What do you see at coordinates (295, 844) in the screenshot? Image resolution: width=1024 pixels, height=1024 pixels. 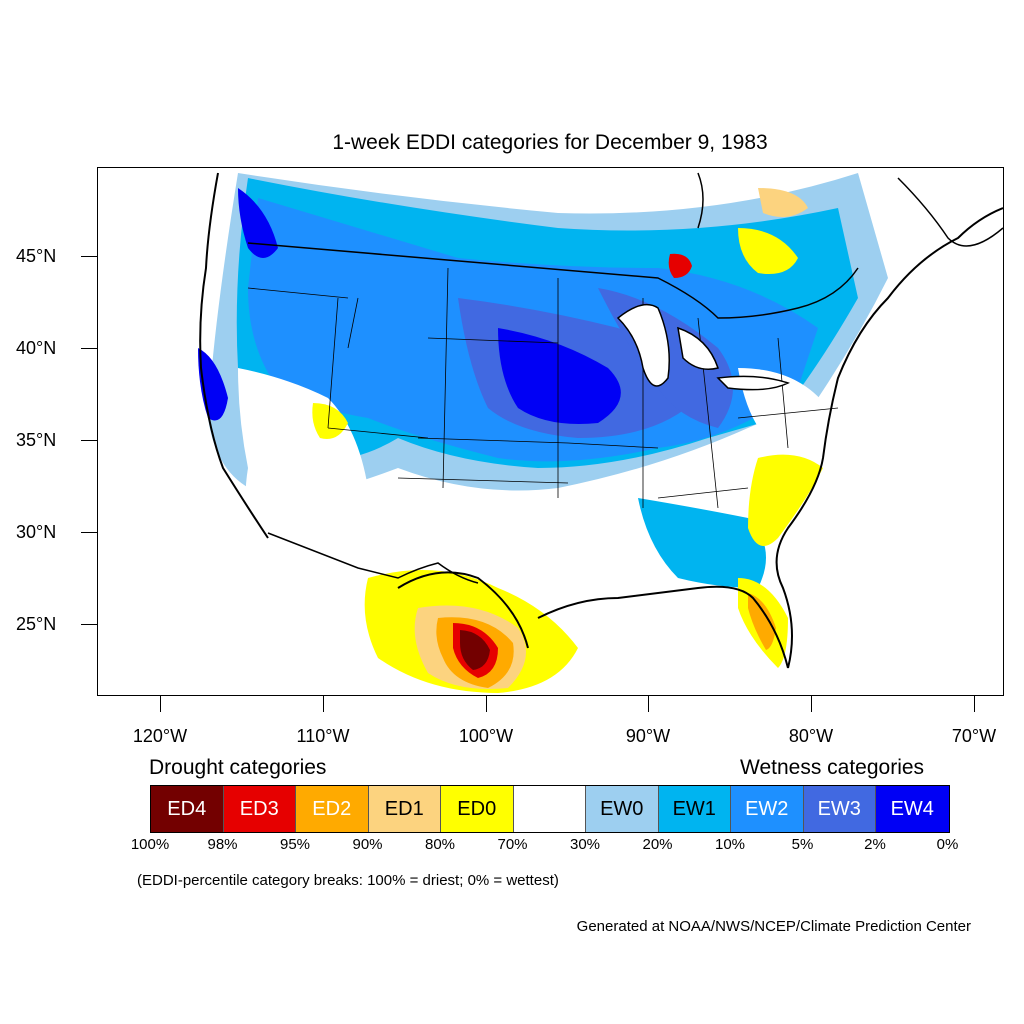 I see `percentile-break-label: 95%` at bounding box center [295, 844].